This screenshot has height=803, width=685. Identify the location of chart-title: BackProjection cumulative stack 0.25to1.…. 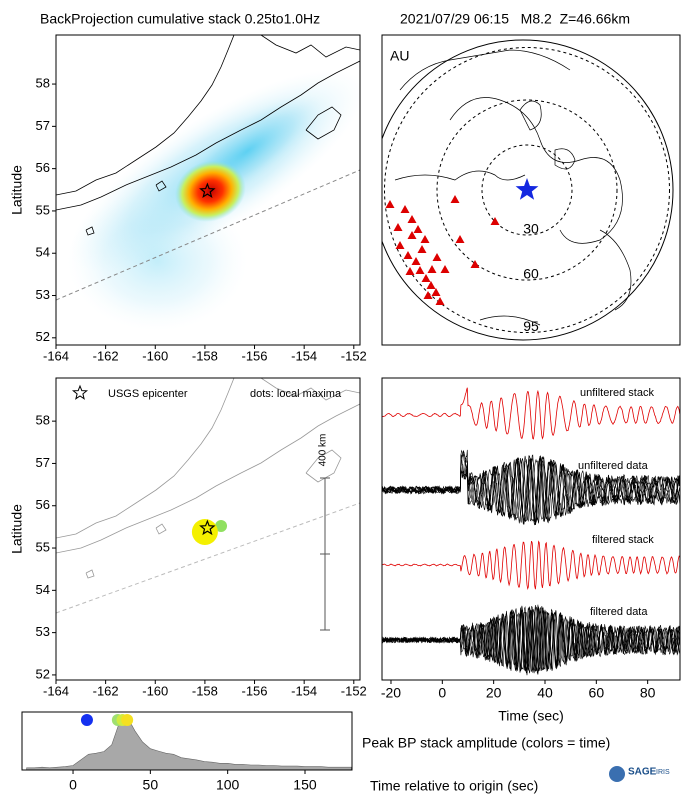
(180, 19).